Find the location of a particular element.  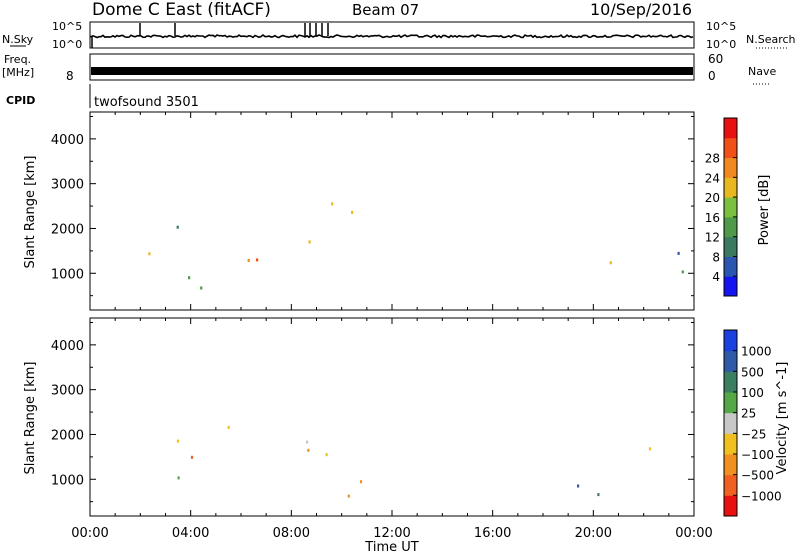

cpid-value: twofsound 3501 is located at coordinates (146, 102).